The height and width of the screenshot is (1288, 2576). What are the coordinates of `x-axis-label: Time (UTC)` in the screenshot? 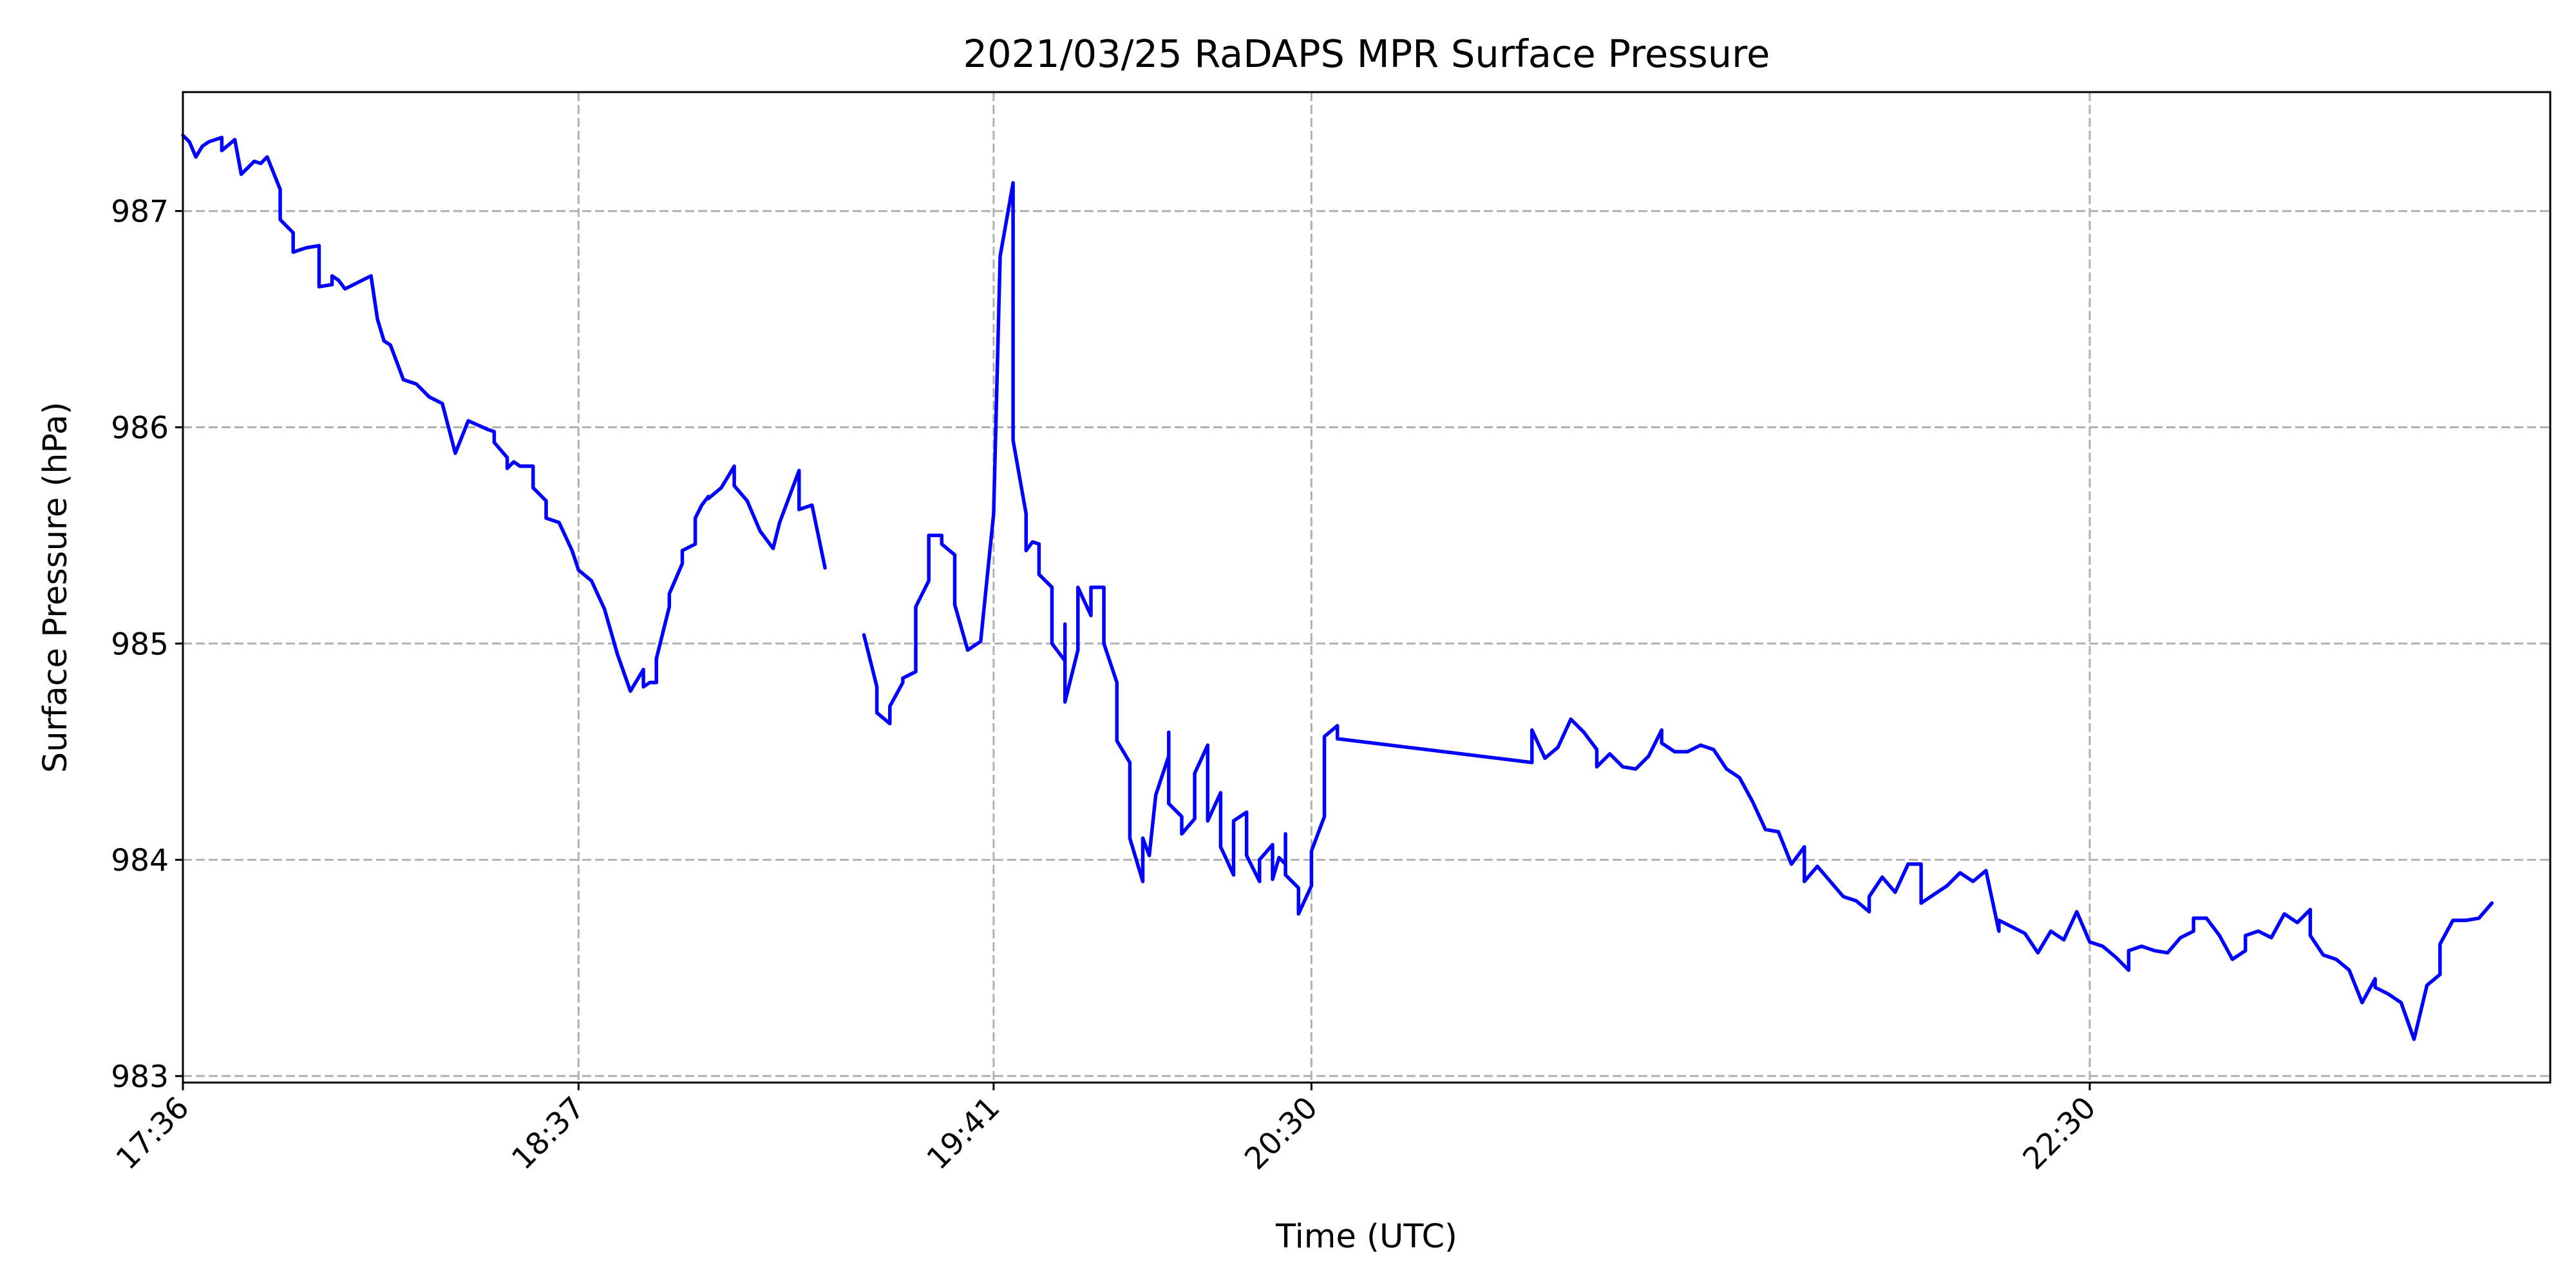 It's located at (1366, 1237).